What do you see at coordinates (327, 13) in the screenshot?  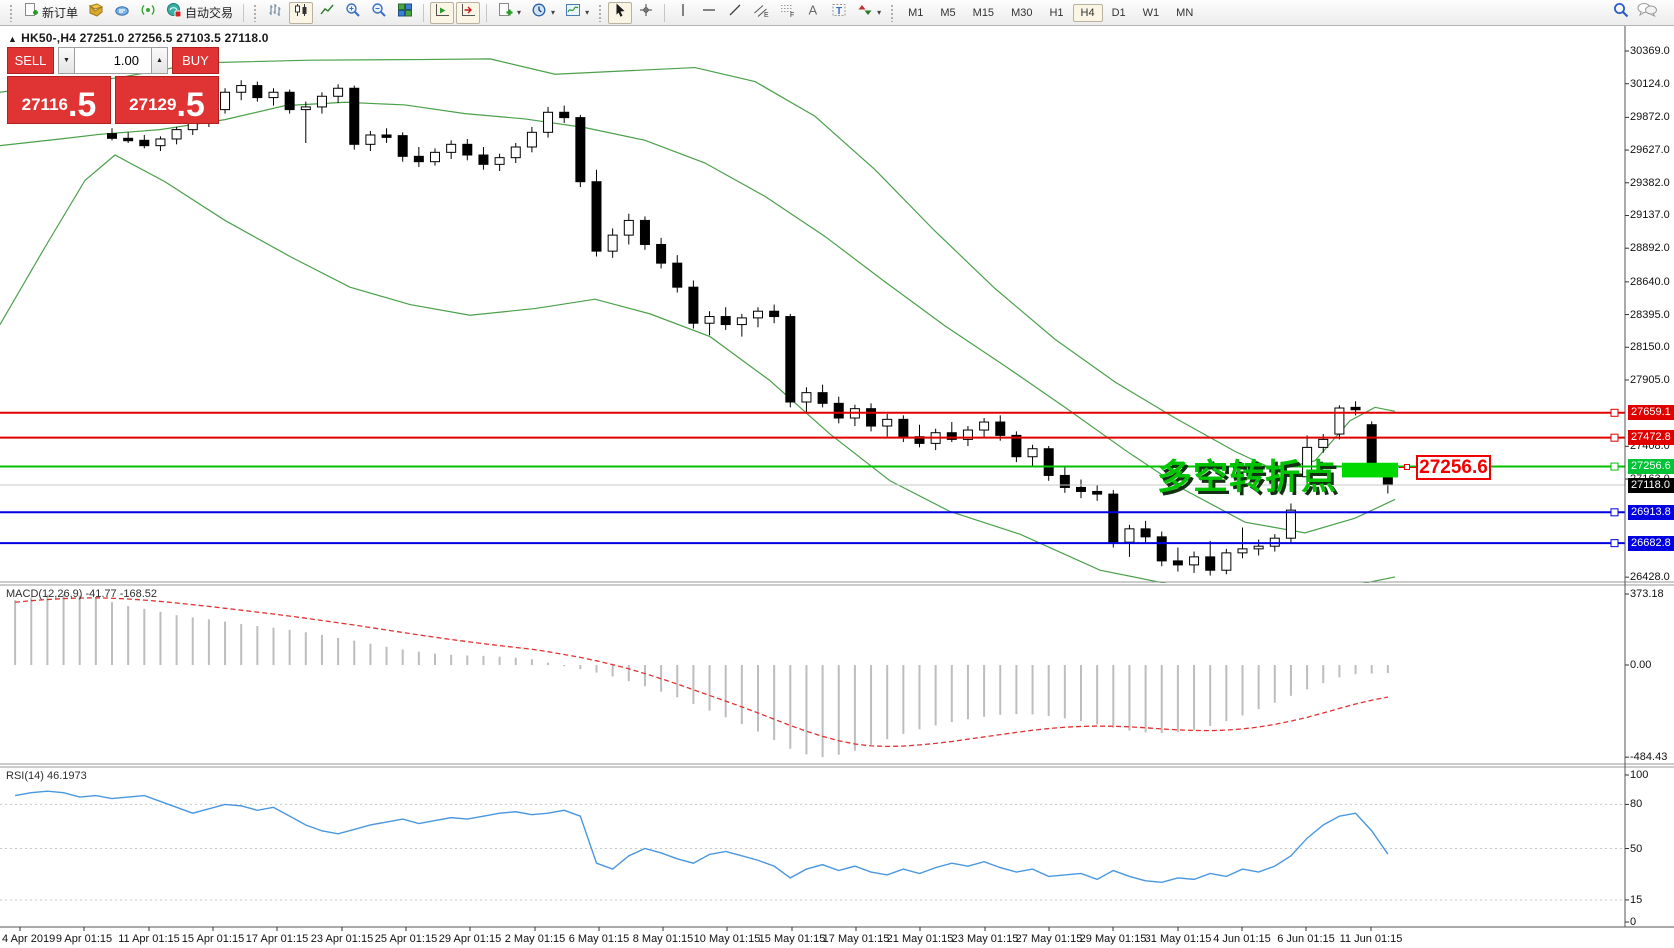 I see `line-chart-button` at bounding box center [327, 13].